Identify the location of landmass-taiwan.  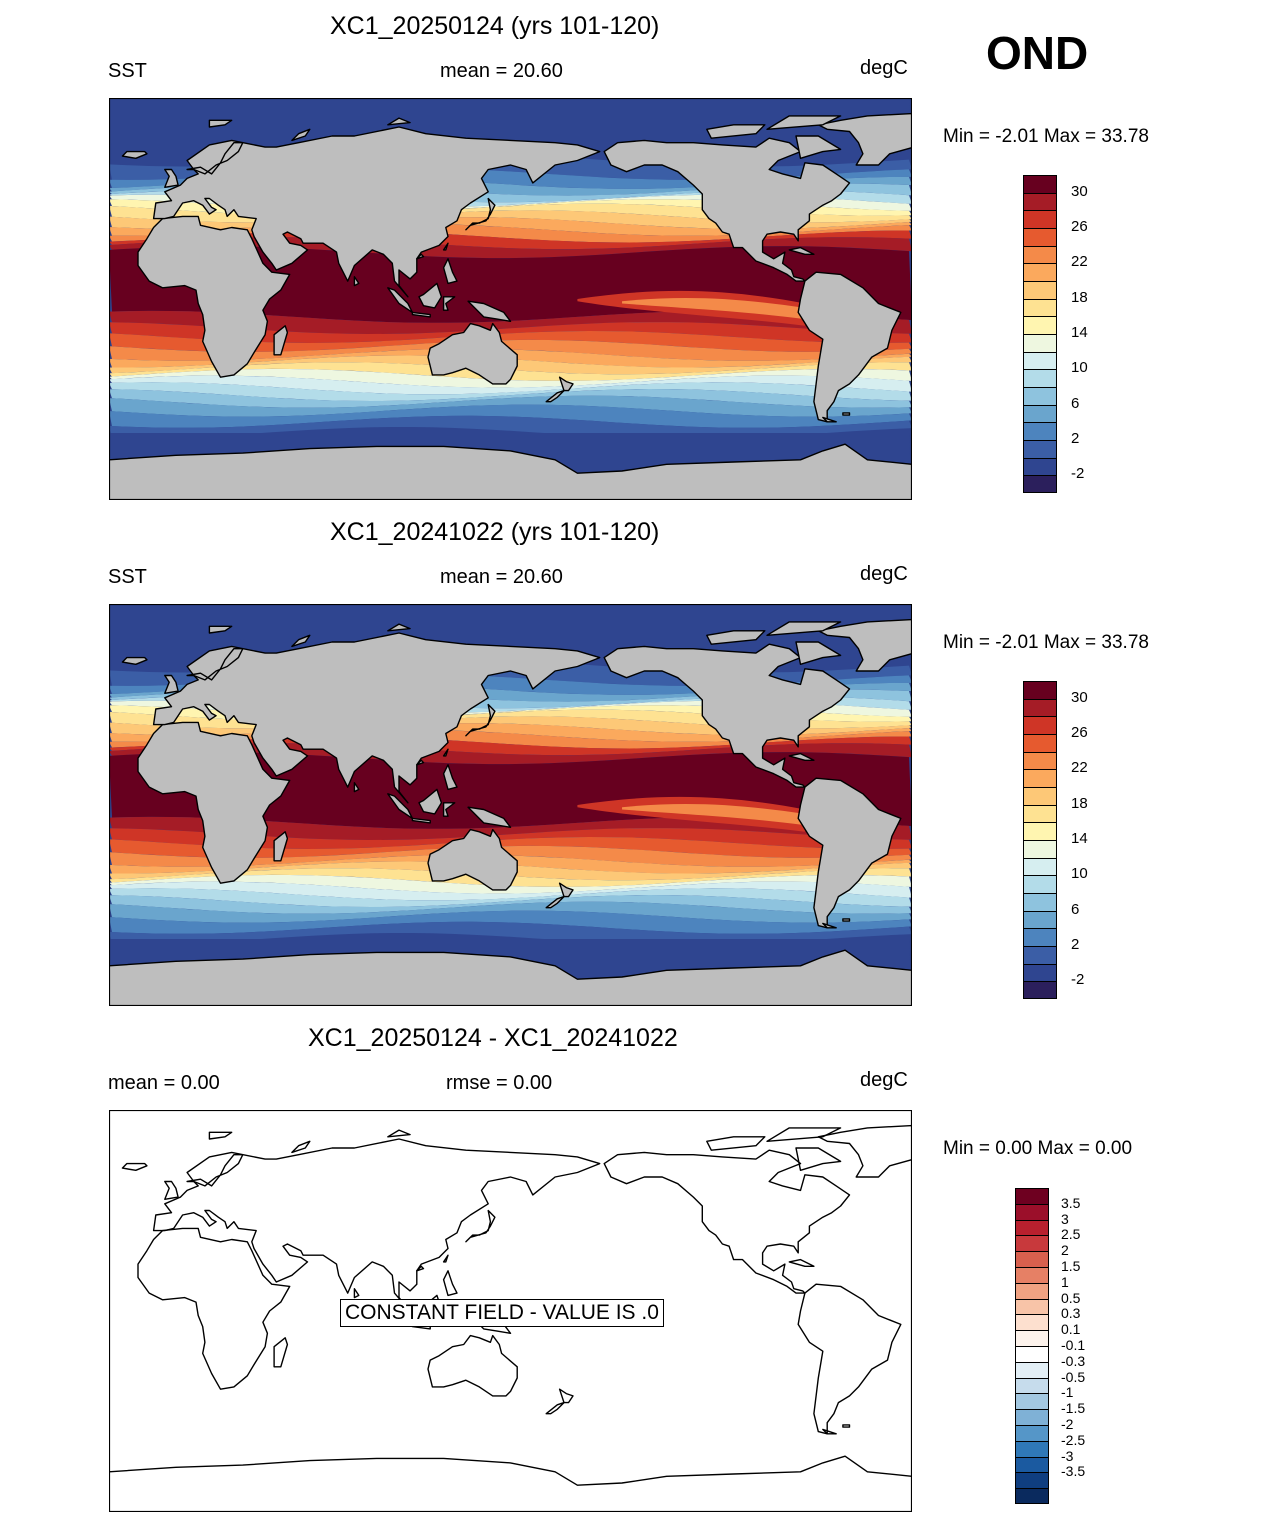
(445, 1258).